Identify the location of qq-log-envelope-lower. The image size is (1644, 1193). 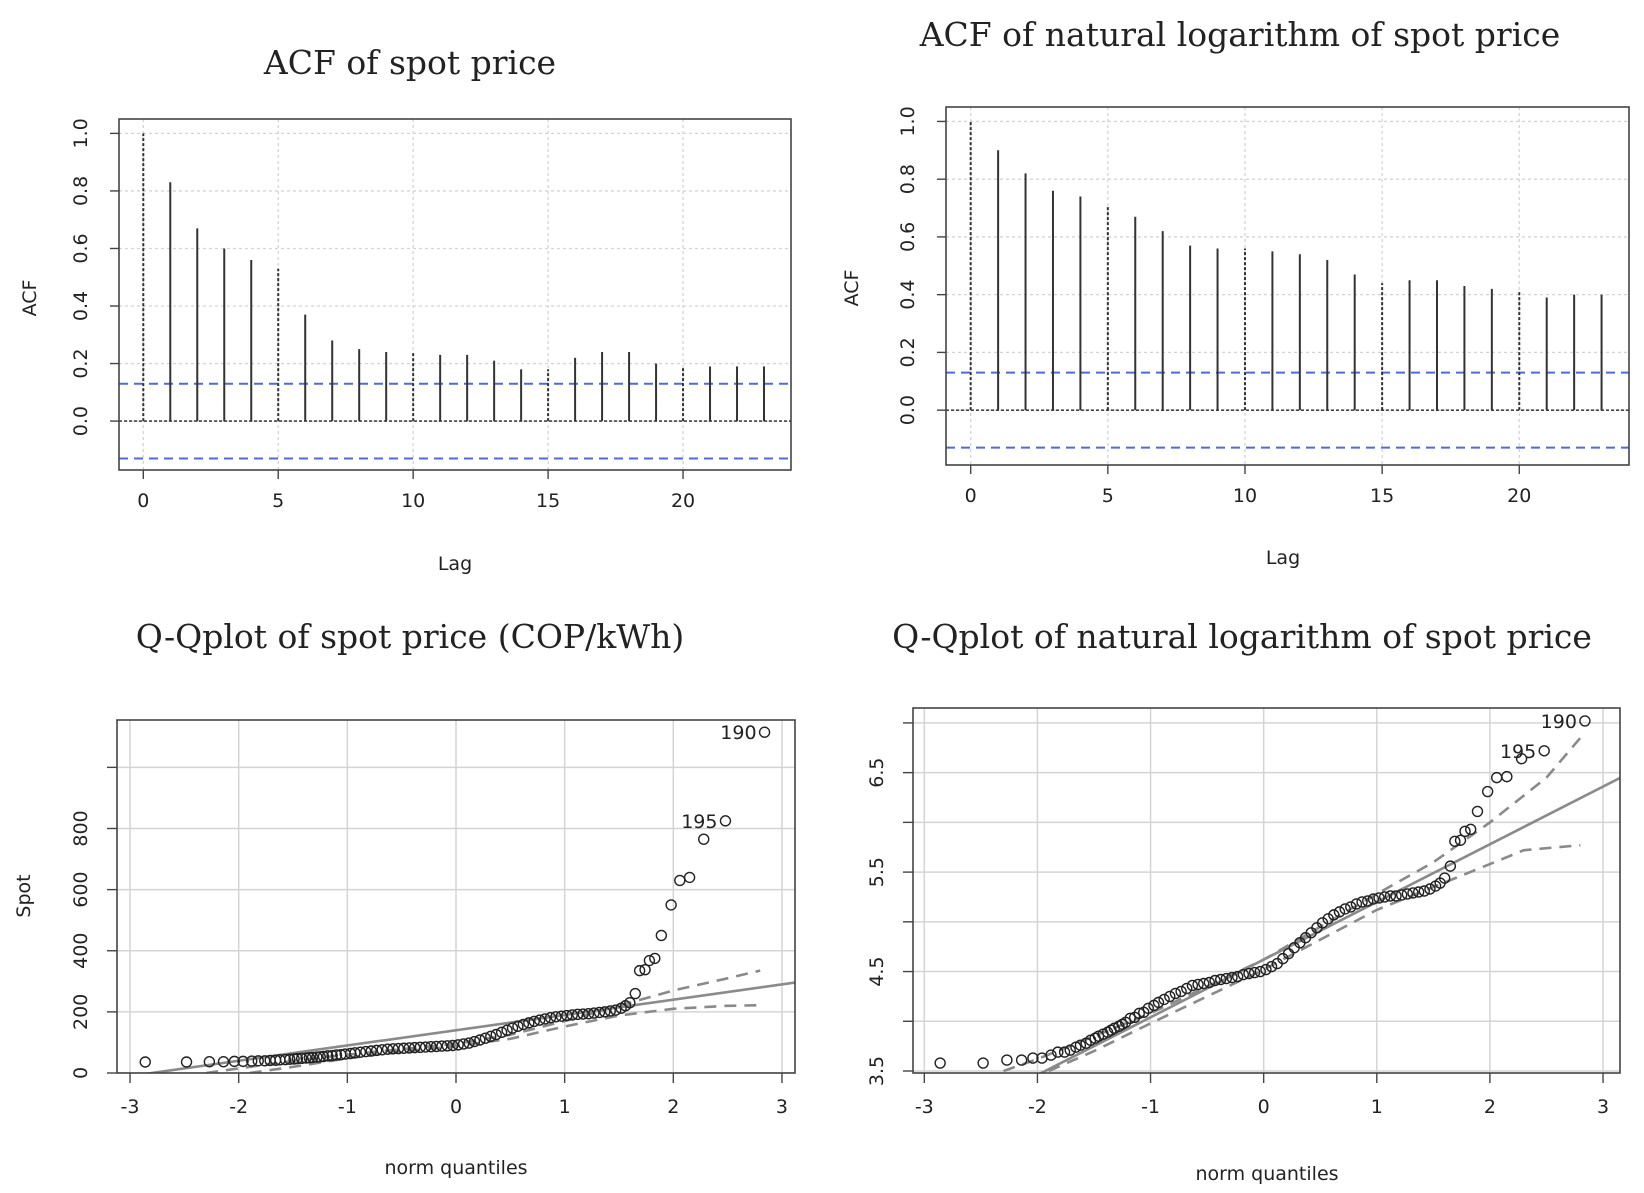
(1314, 958).